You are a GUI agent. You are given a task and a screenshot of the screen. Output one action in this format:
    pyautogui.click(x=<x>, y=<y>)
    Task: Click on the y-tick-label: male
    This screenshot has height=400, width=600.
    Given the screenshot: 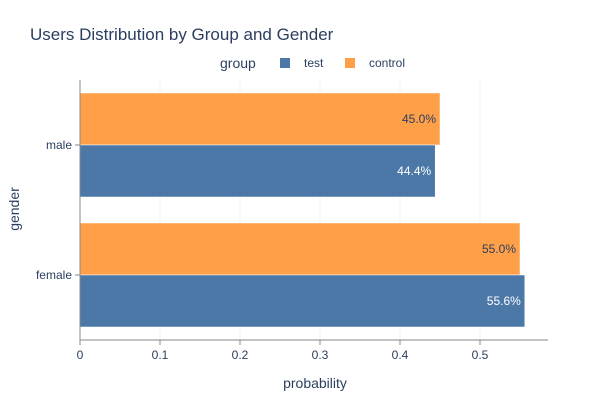 What is the action you would take?
    pyautogui.click(x=59, y=145)
    